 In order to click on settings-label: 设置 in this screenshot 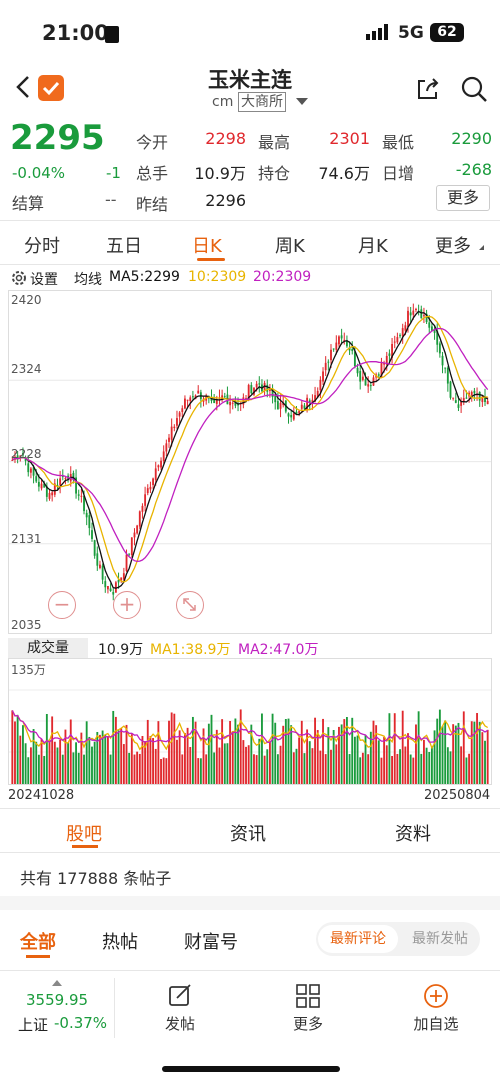, I will do `click(44, 280)`.